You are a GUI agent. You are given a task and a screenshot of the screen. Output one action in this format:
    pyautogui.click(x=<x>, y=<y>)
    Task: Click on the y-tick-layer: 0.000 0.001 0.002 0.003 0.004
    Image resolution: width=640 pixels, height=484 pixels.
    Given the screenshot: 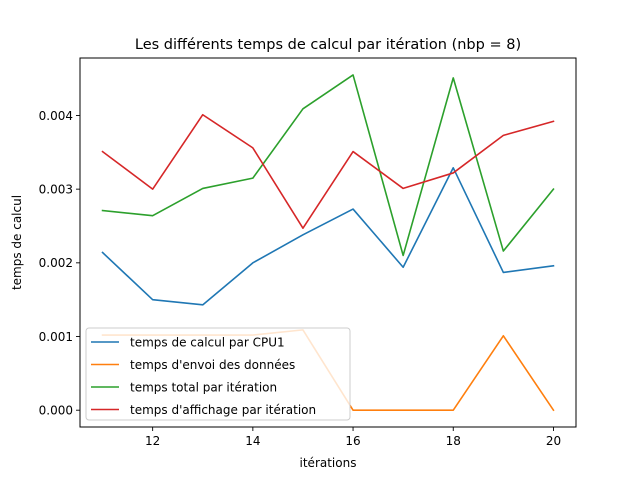 What is the action you would take?
    pyautogui.click(x=59, y=263)
    